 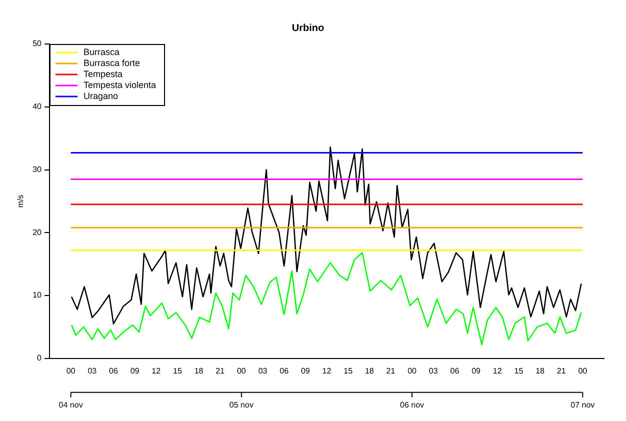 What do you see at coordinates (37, 169) in the screenshot?
I see `y-tick-label: 30` at bounding box center [37, 169].